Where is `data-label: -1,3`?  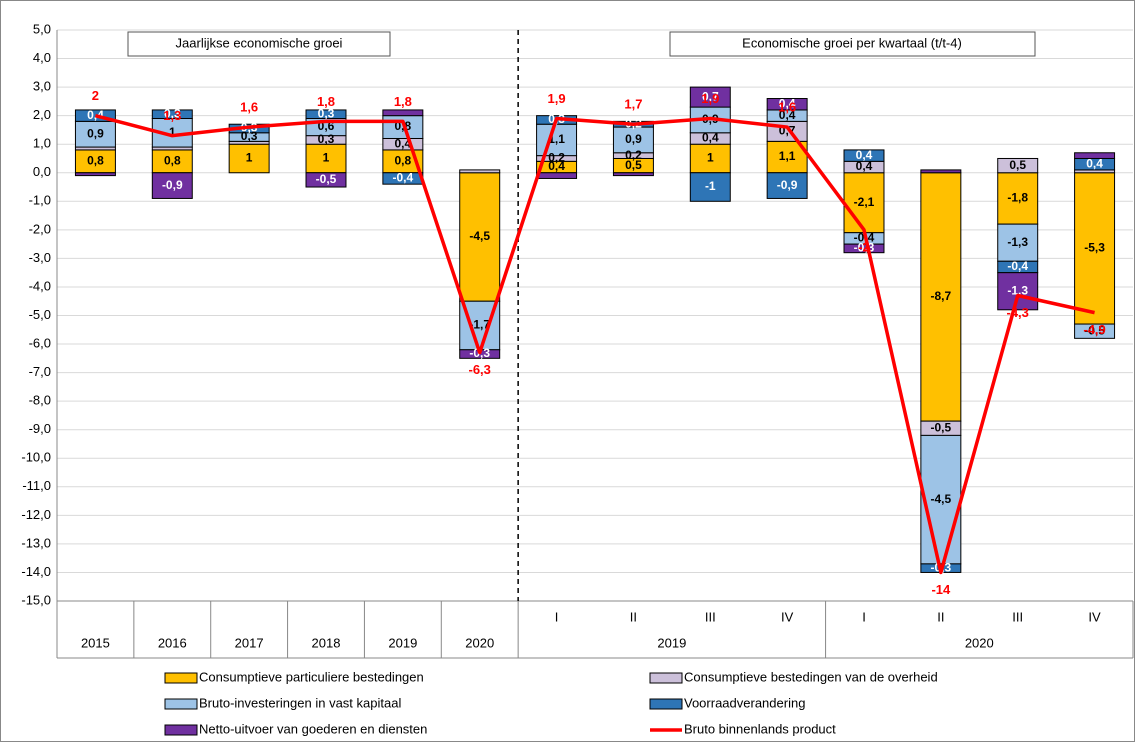 data-label: -1,3 is located at coordinates (1017, 242).